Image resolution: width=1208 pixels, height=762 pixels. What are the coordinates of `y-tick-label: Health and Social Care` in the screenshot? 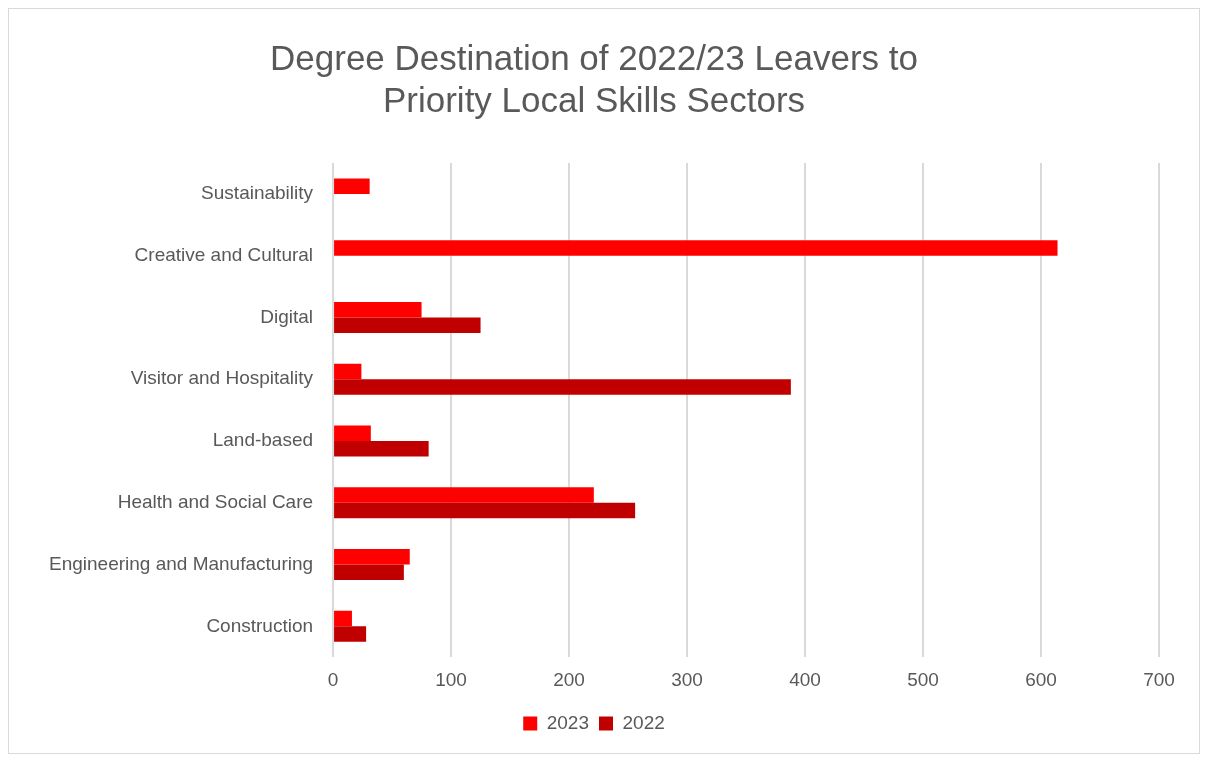 It's located at (215, 501).